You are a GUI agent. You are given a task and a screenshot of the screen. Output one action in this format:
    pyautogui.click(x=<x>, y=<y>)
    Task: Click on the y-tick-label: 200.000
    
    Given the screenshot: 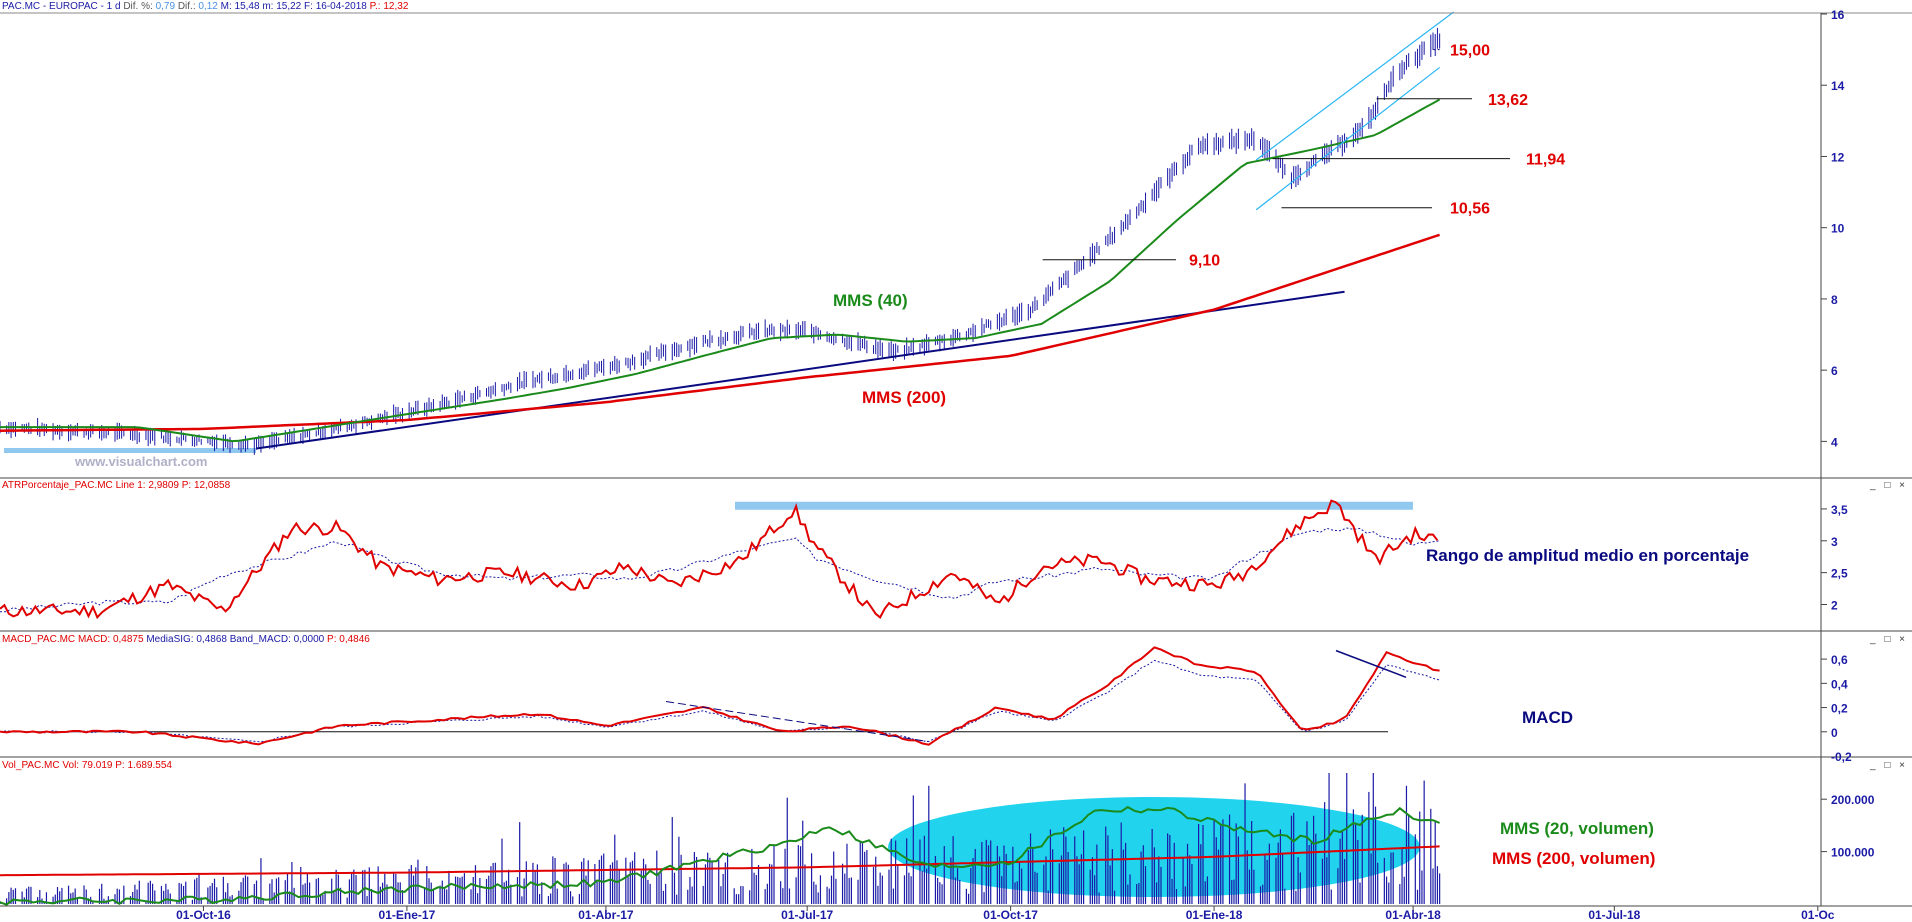 What is the action you would take?
    pyautogui.click(x=1853, y=800)
    